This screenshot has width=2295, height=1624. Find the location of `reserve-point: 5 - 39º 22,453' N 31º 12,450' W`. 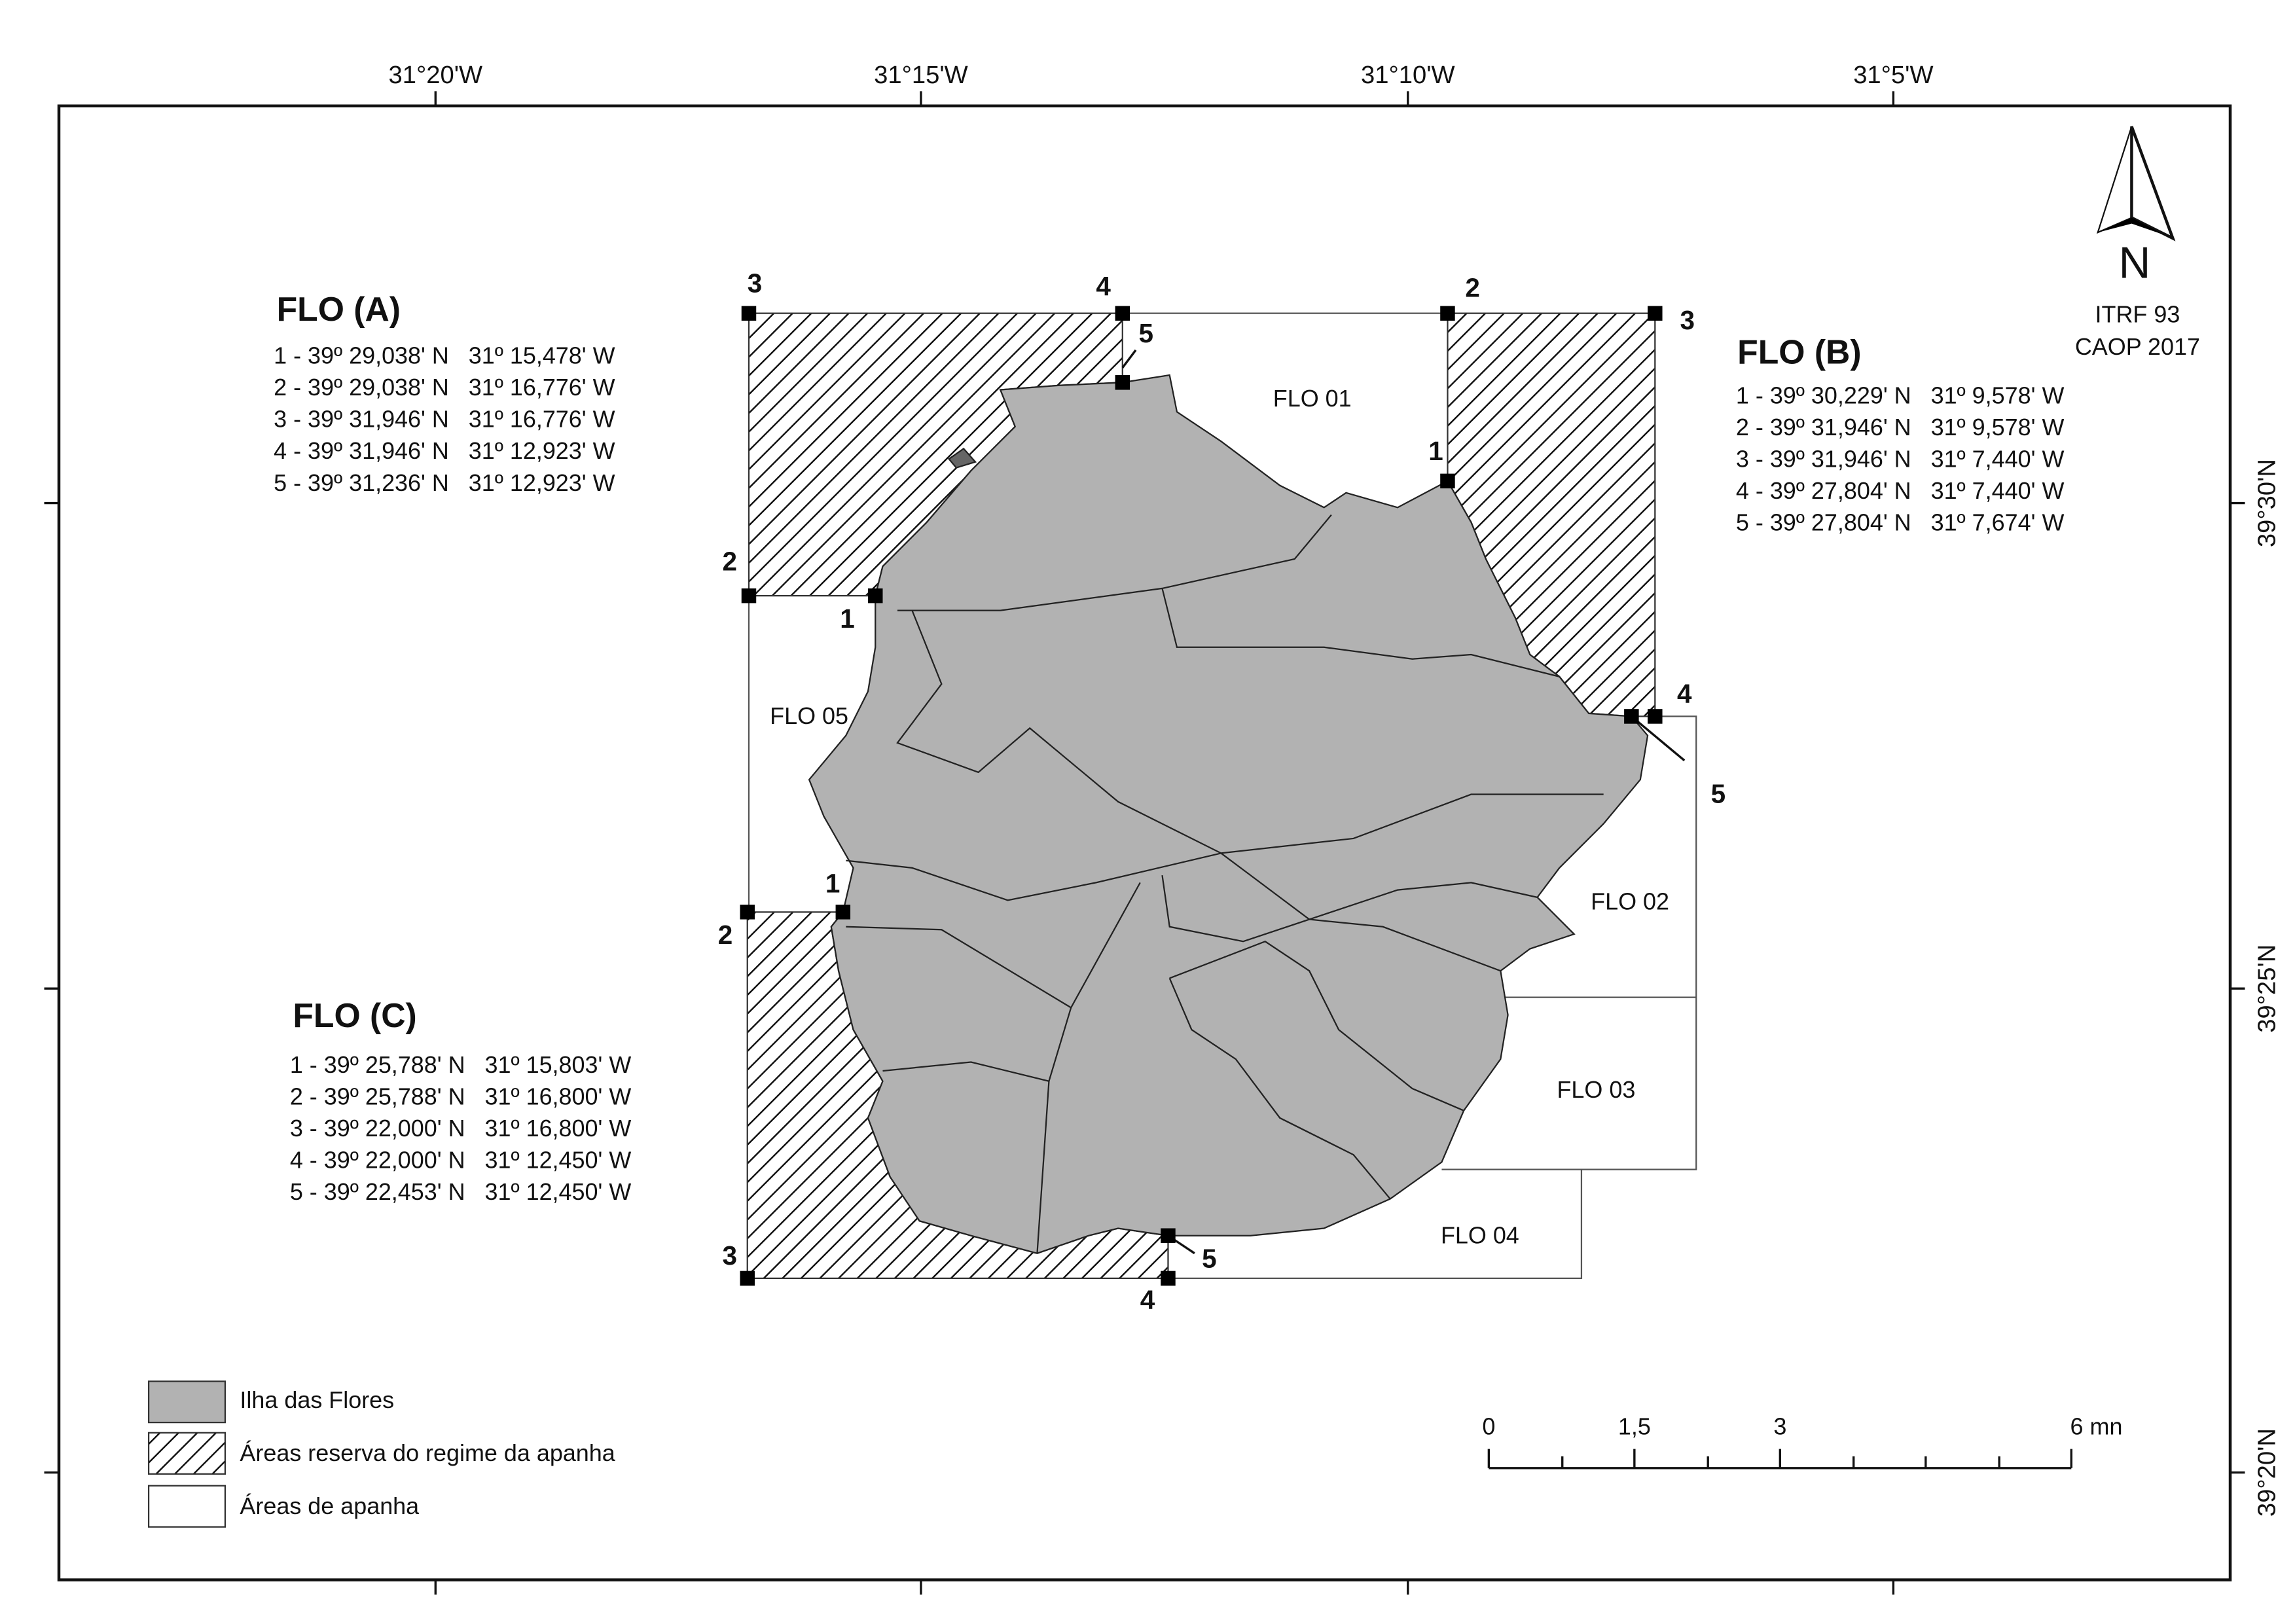

reserve-point: 5 - 39º 22,453' N 31º 12,450' W is located at coordinates (461, 1191).